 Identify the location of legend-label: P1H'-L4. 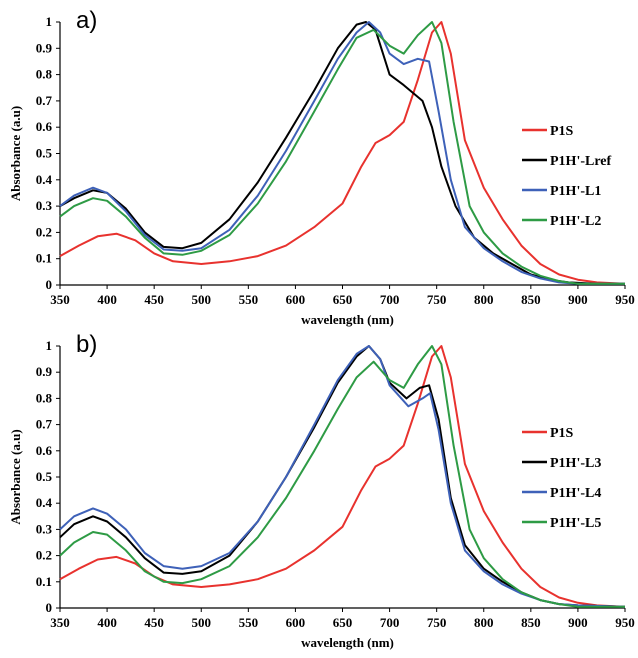
(575, 493).